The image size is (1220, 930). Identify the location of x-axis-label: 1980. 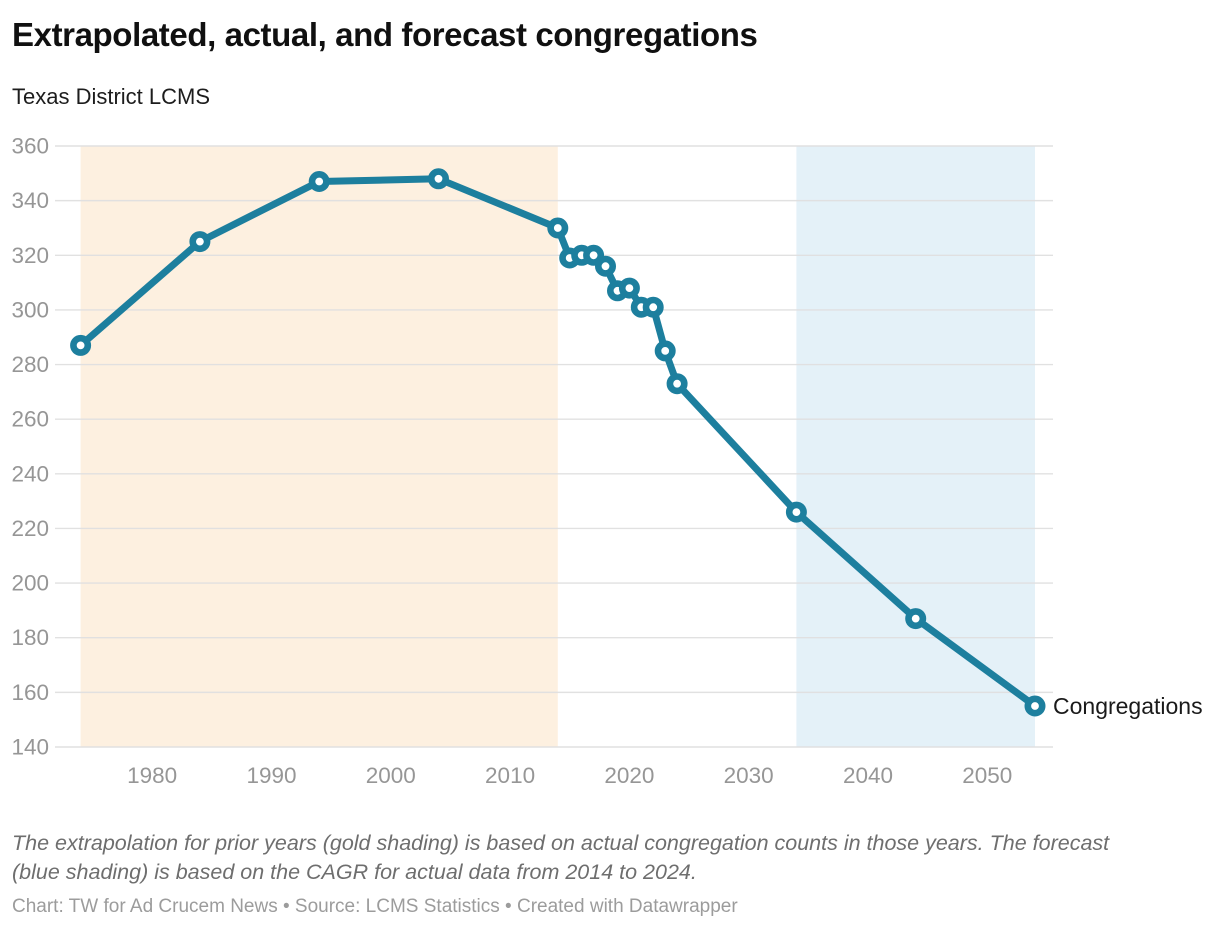
(152, 775).